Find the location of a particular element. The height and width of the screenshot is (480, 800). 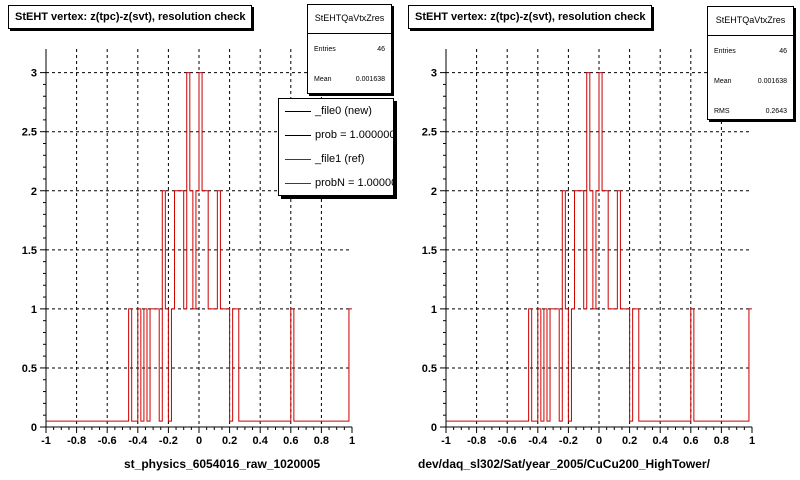

legend-entry: probN = 1.000000 is located at coordinates (336, 183).